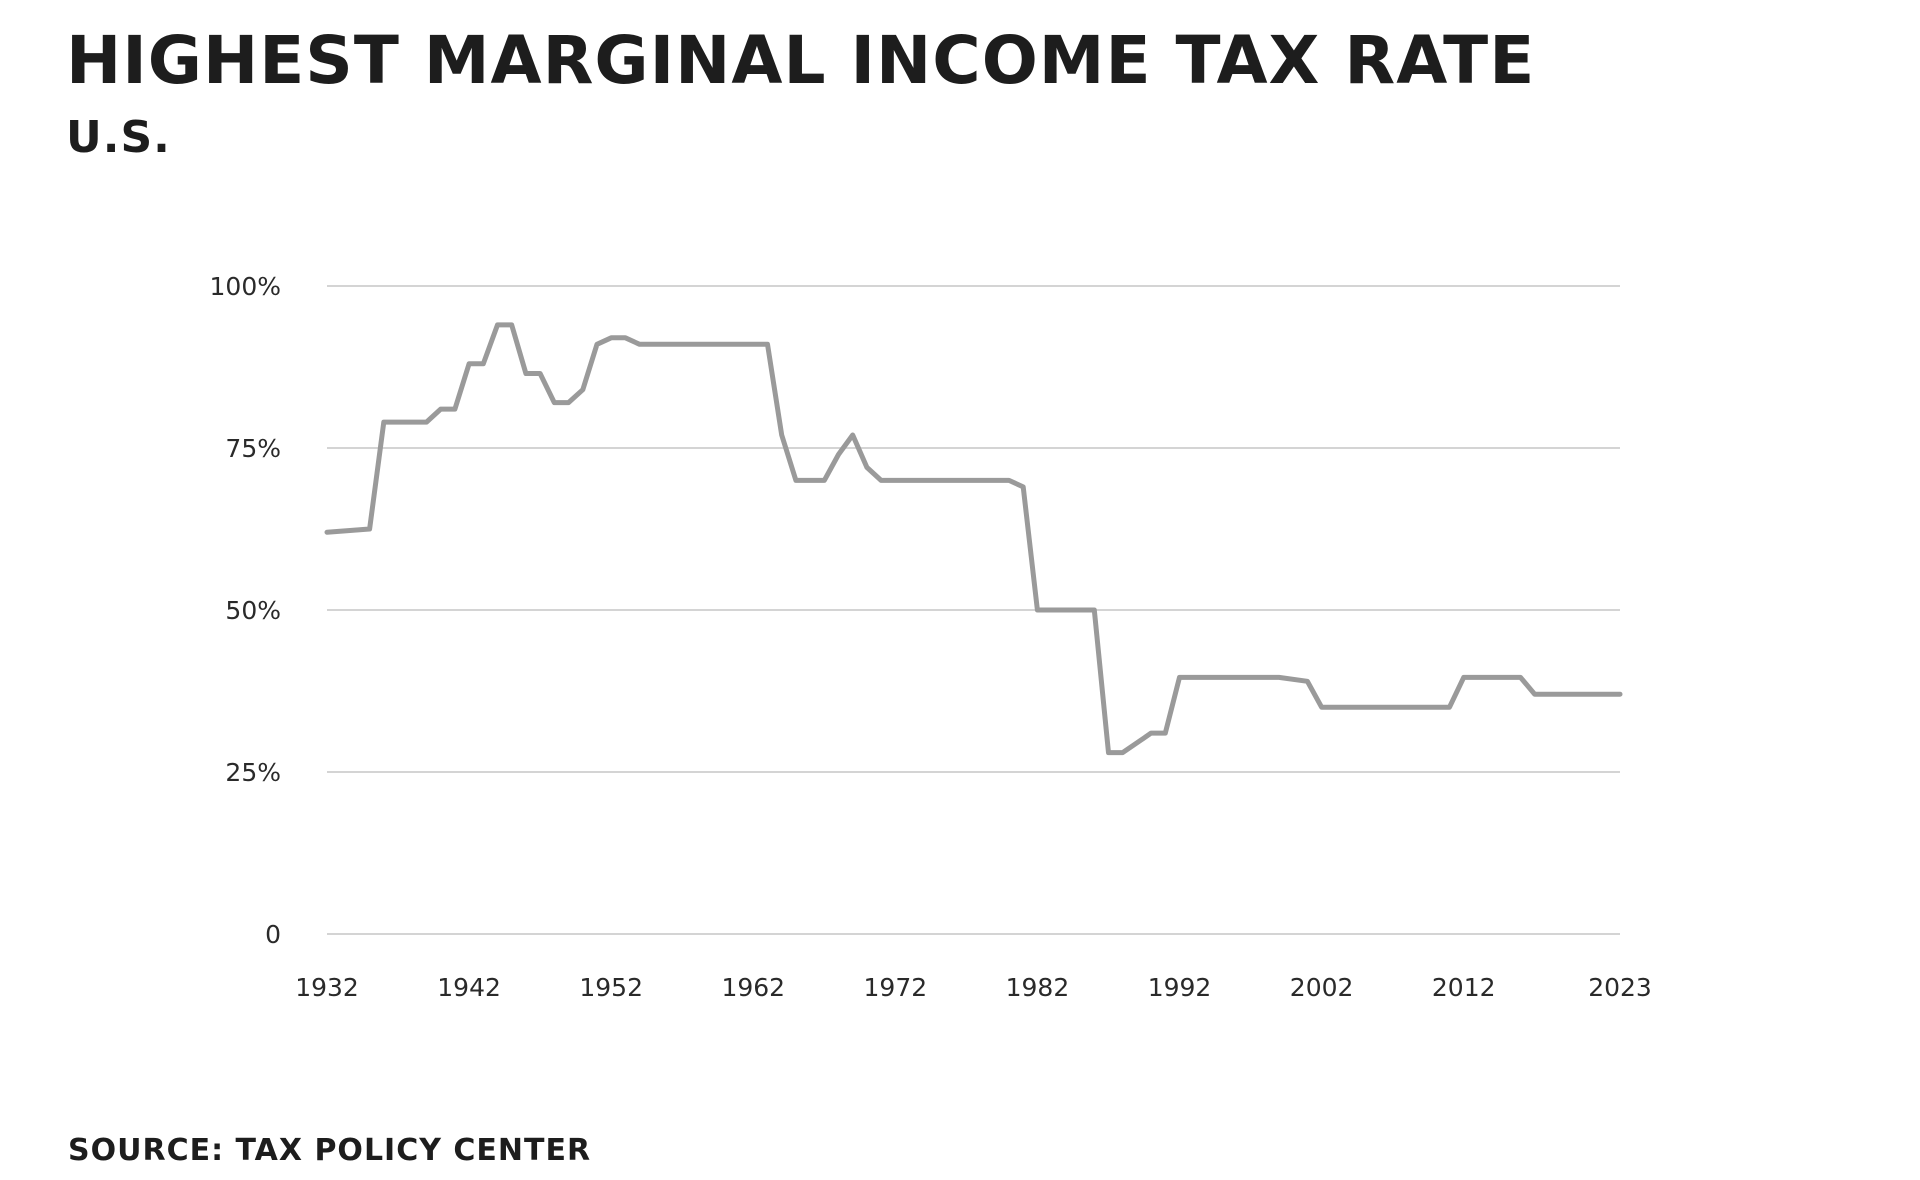 The width and height of the screenshot is (1920, 1180). Describe the element at coordinates (753, 987) in the screenshot. I see `x-tick-label: 1962` at that location.